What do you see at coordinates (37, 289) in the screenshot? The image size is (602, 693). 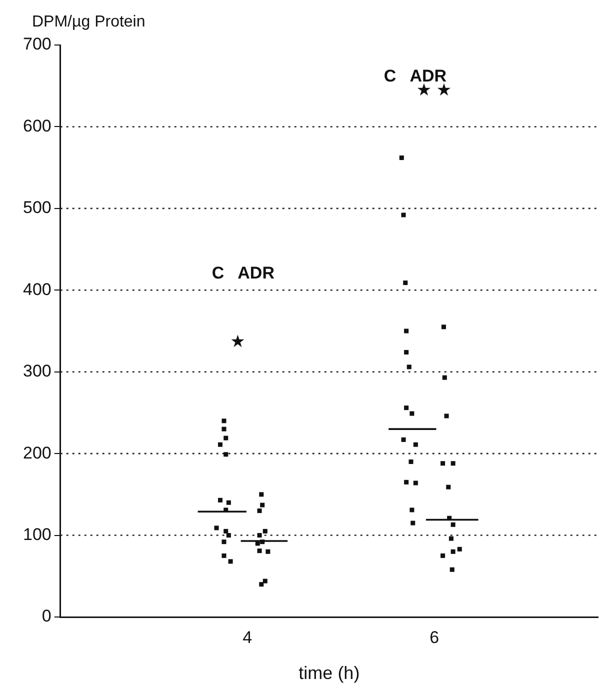 I see `y-tick-label: 400` at bounding box center [37, 289].